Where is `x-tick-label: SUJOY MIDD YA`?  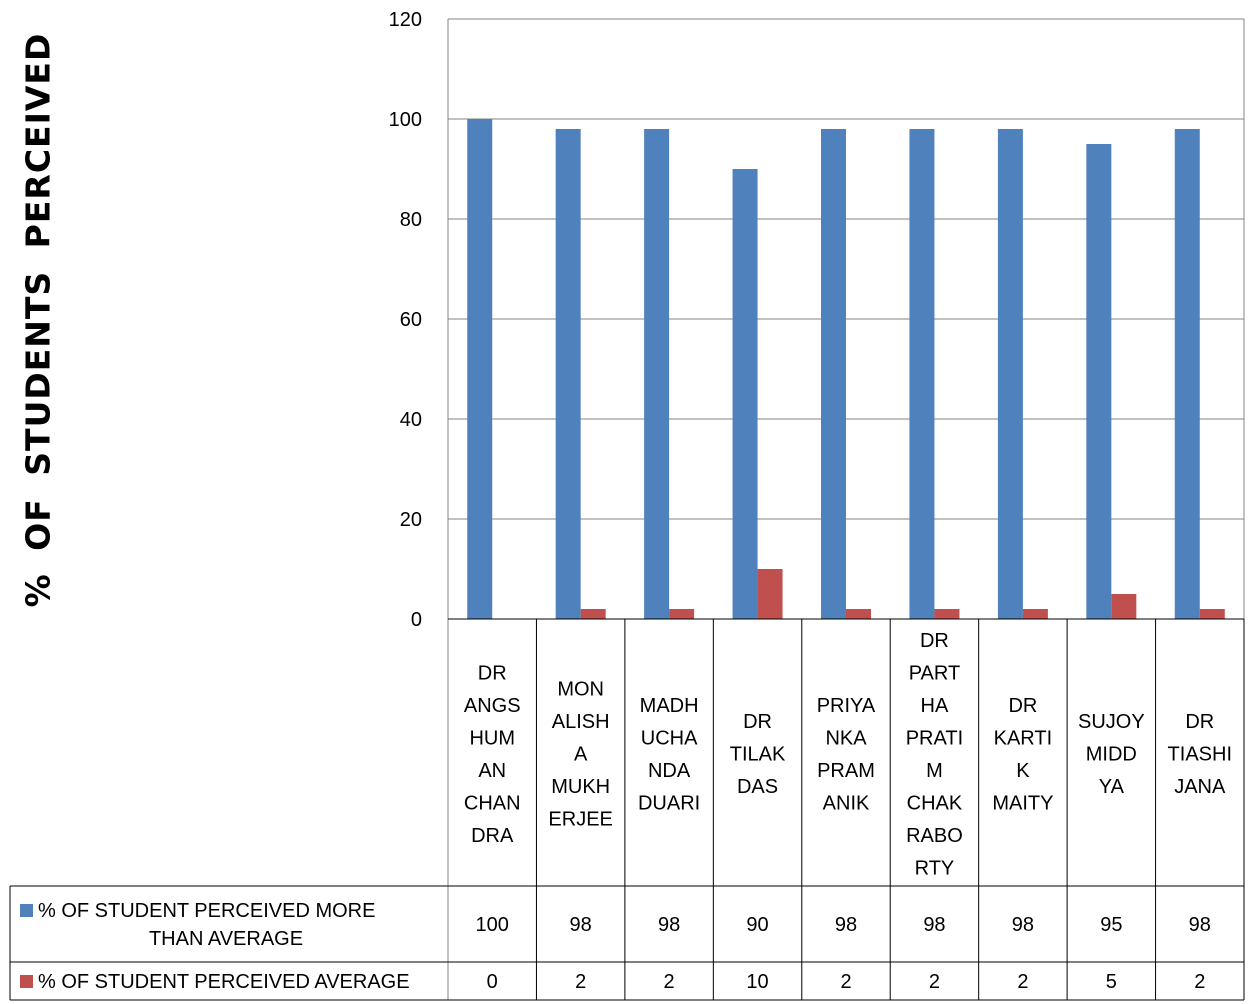
x-tick-label: SUJOY MIDD YA is located at coordinates (1111, 754).